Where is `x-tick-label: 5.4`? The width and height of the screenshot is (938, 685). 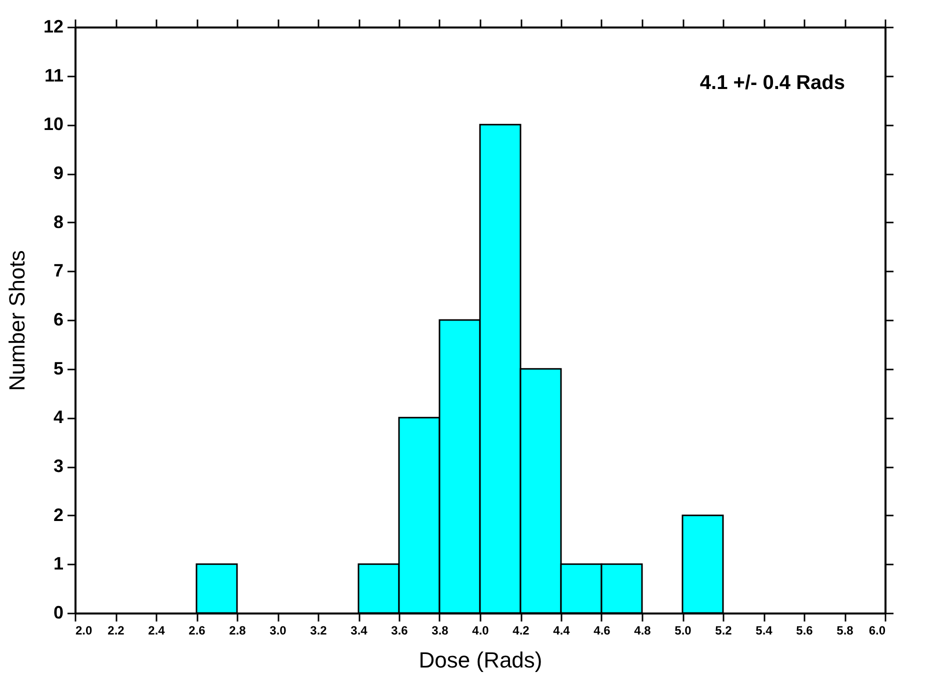
x-tick-label: 5.4 is located at coordinates (764, 631).